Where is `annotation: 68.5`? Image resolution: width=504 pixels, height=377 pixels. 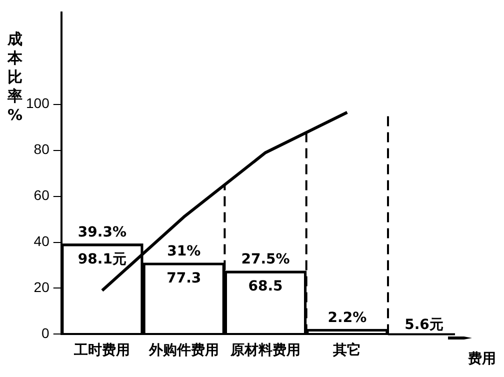 annotation: 68.5 is located at coordinates (265, 286).